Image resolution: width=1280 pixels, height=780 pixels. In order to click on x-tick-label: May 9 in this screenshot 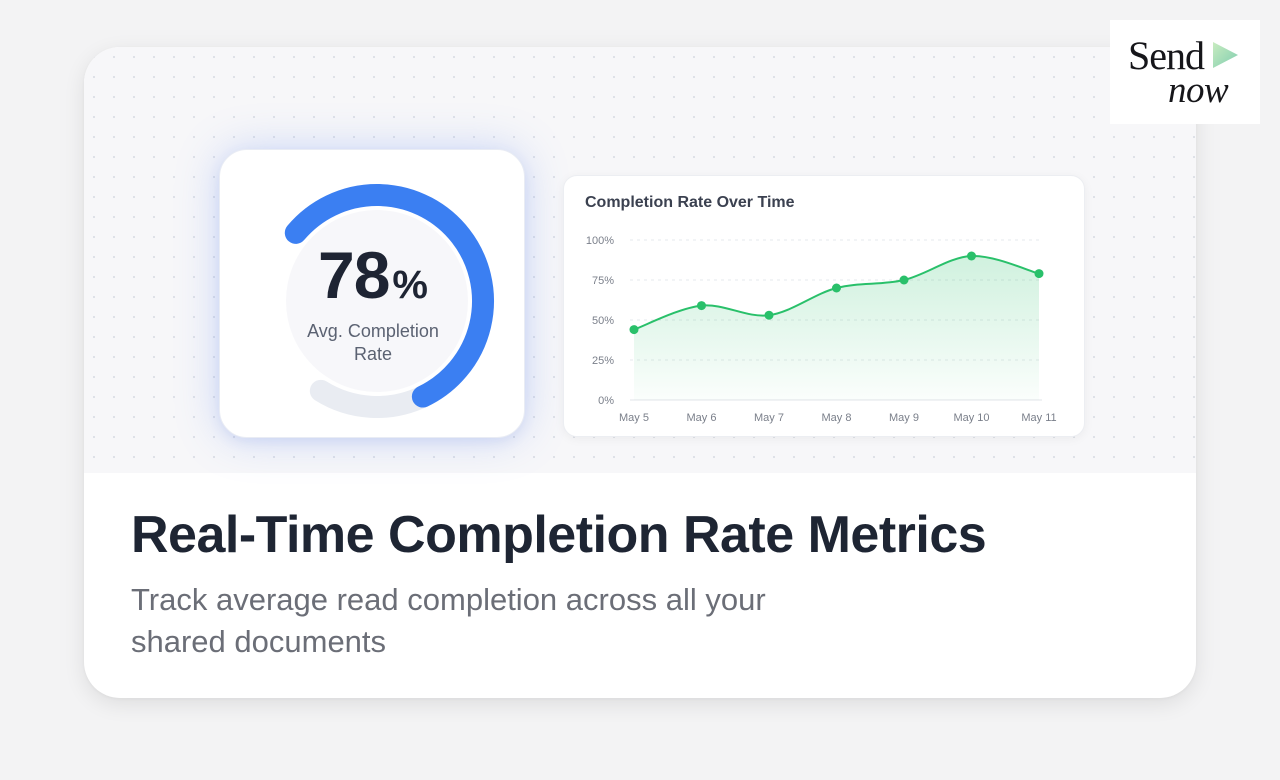, I will do `click(904, 418)`.